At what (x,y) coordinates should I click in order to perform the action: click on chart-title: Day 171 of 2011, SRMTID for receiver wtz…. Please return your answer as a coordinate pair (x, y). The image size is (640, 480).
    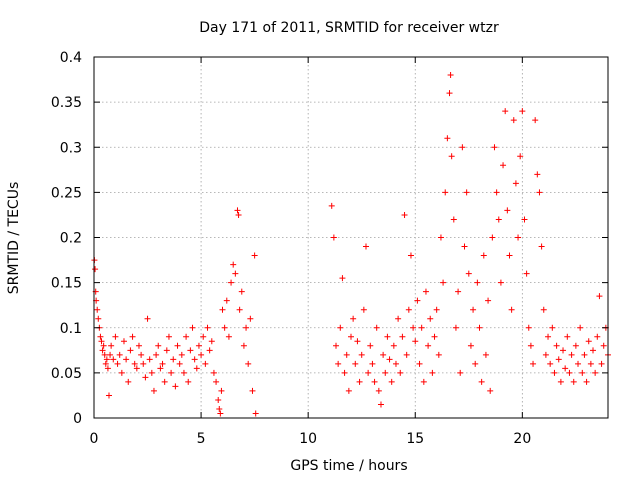
    Looking at the image, I should click on (349, 28).